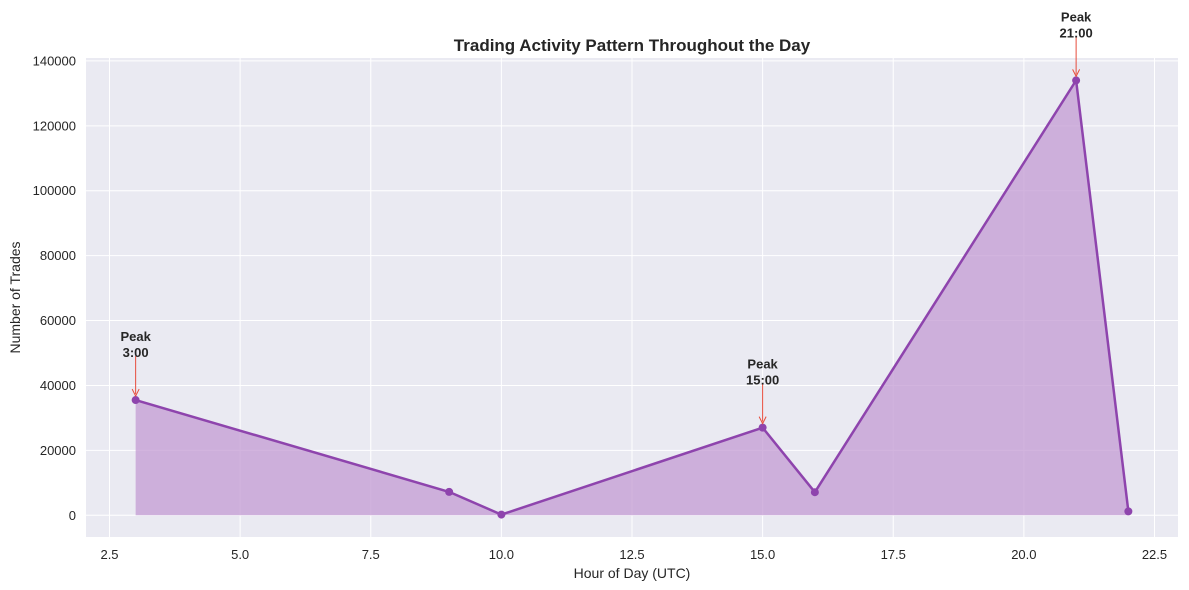 This screenshot has height=590, width=1189. What do you see at coordinates (893, 554) in the screenshot?
I see `x-tick-label: 17.5` at bounding box center [893, 554].